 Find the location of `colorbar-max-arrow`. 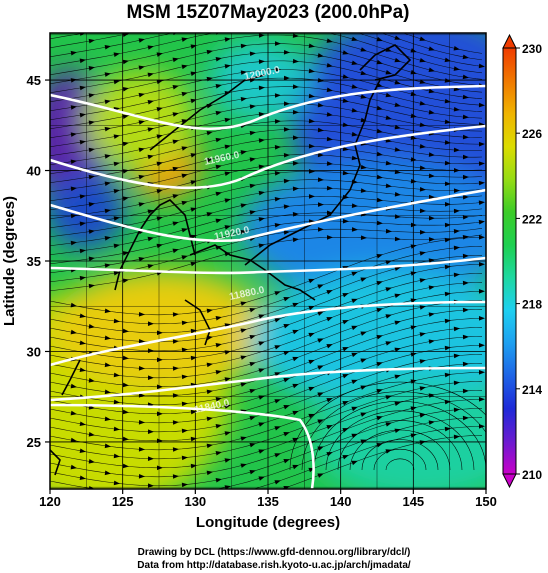

colorbar-max-arrow is located at coordinates (509, 41).